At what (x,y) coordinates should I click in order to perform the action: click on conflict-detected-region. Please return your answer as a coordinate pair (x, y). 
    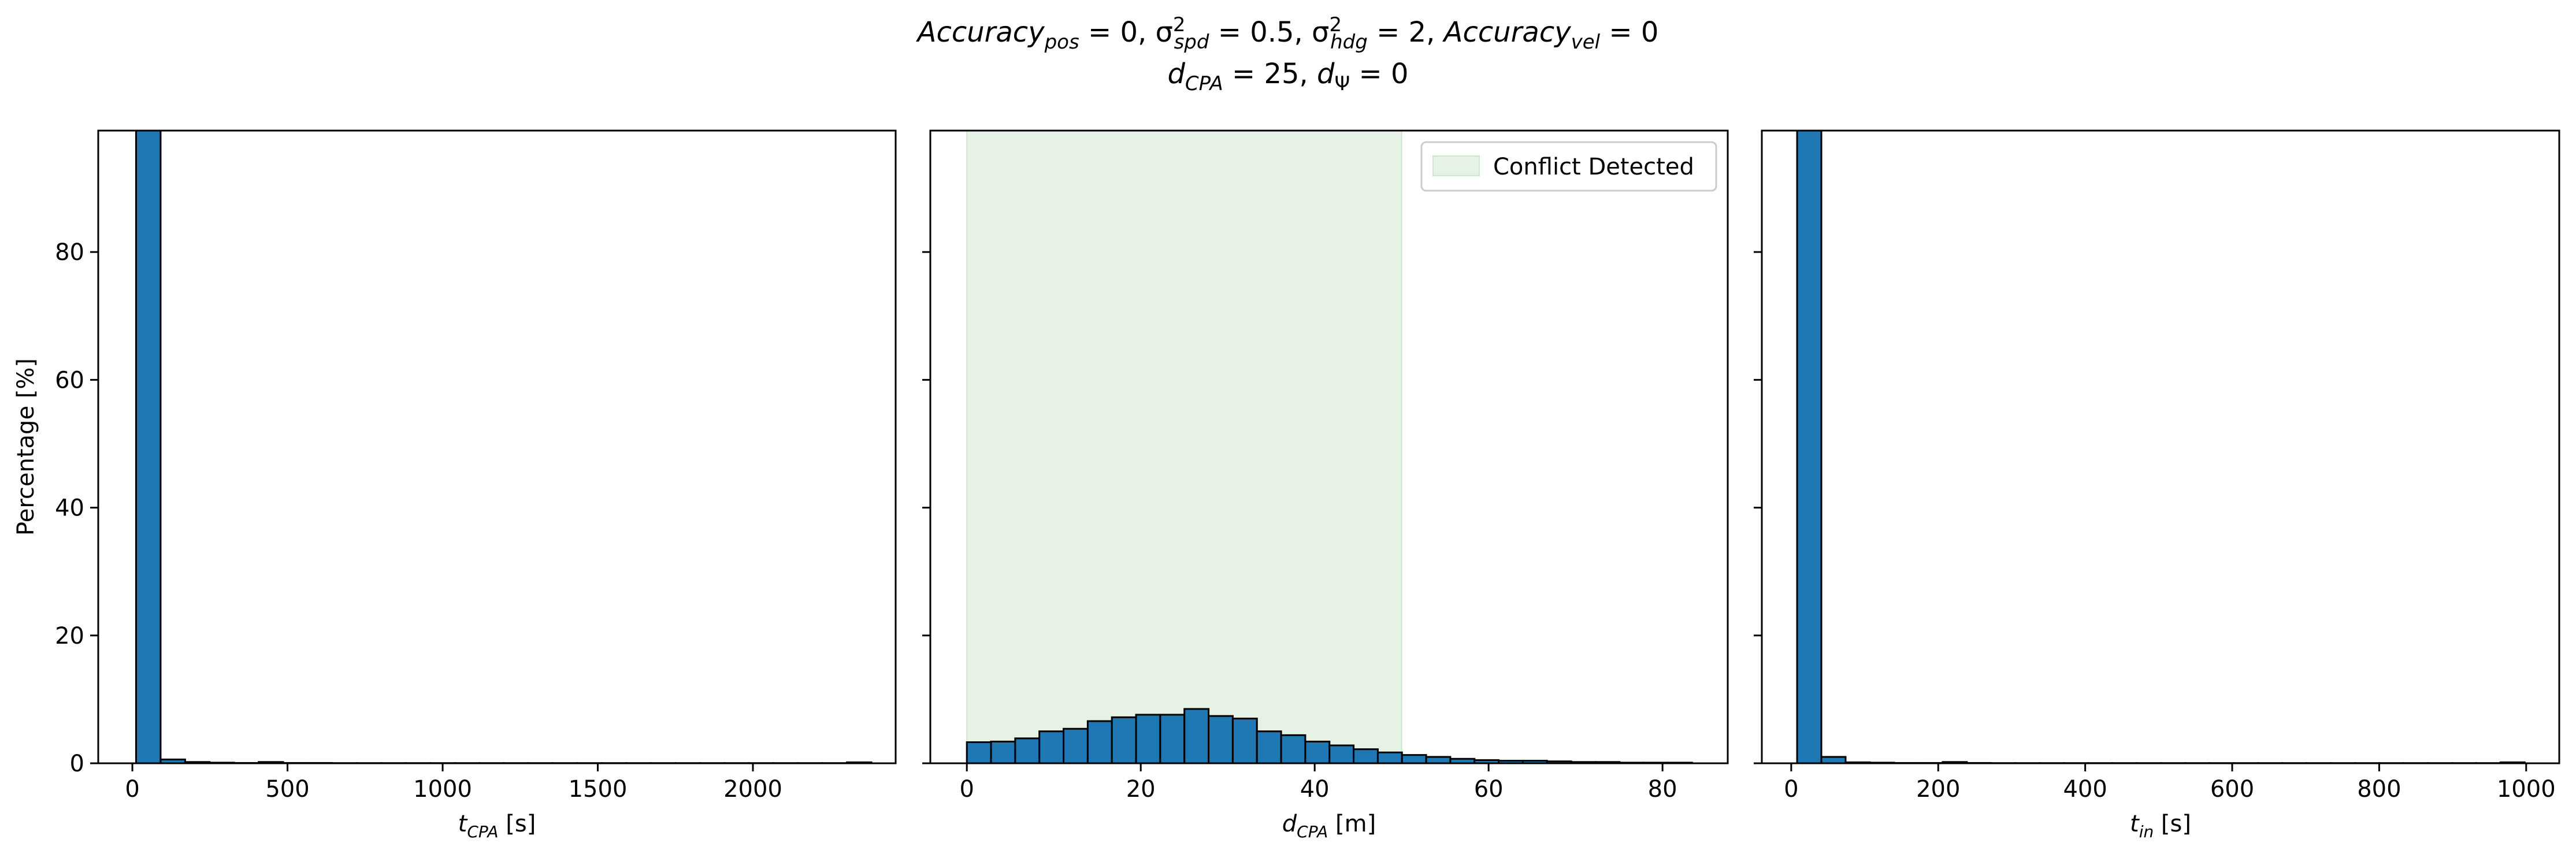
    Looking at the image, I should click on (1184, 447).